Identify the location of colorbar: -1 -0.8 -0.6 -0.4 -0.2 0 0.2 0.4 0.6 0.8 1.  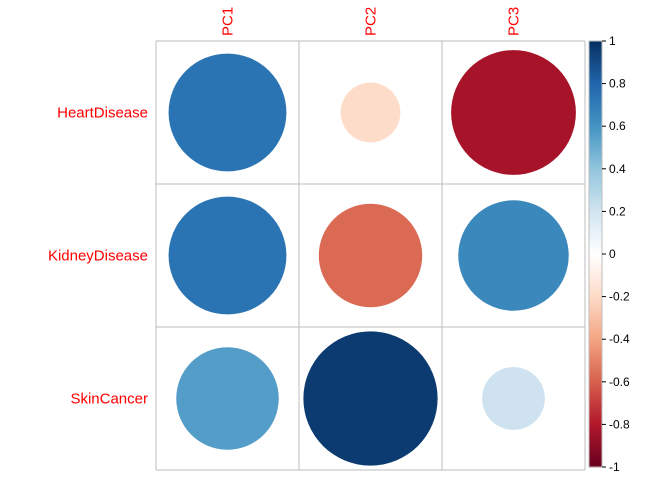
(609, 254).